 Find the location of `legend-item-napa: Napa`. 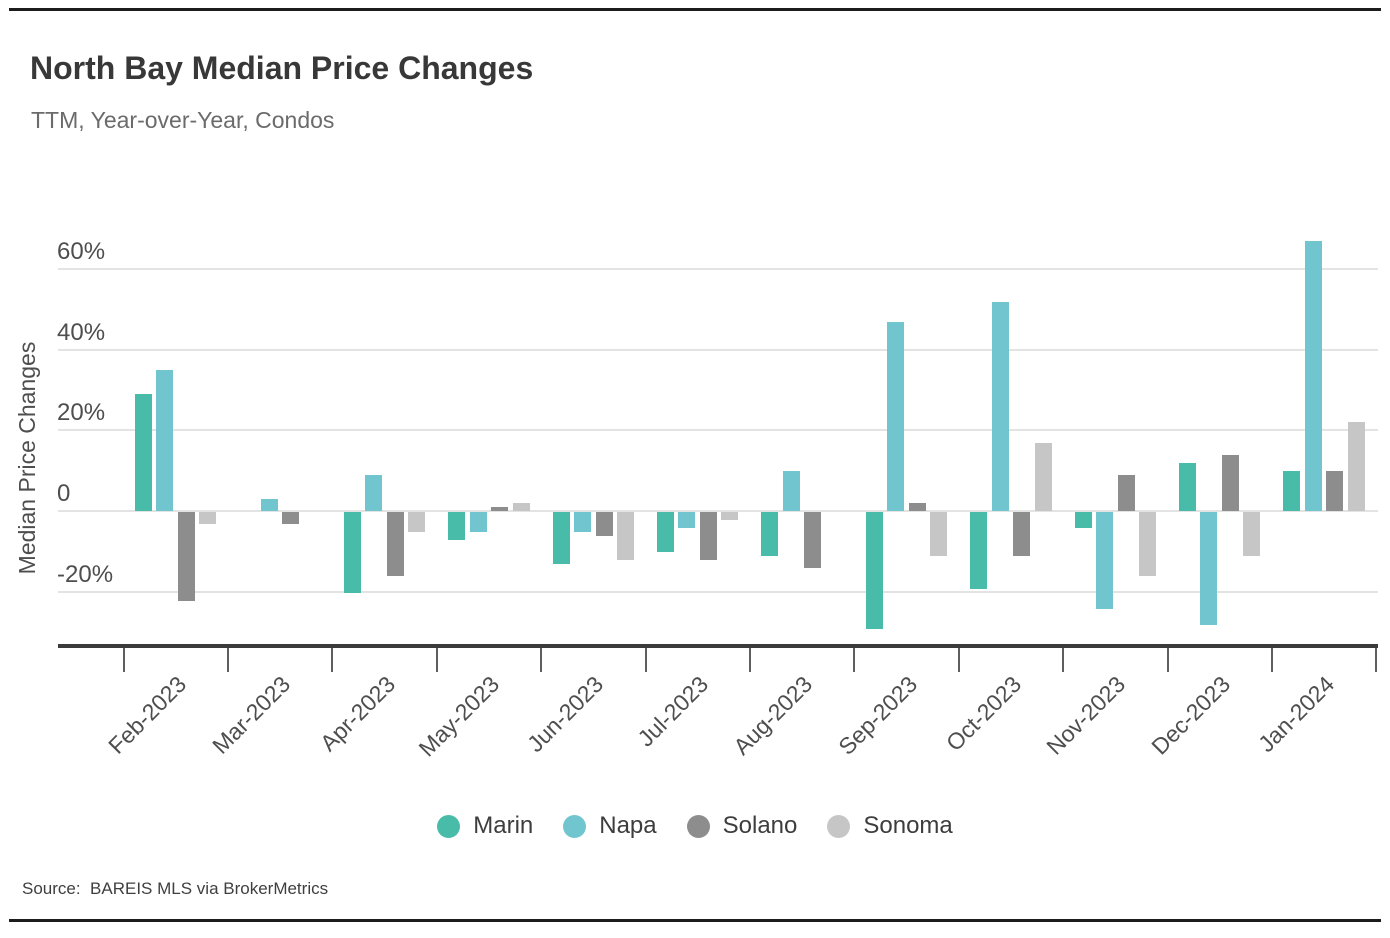

legend-item-napa: Napa is located at coordinates (610, 826).